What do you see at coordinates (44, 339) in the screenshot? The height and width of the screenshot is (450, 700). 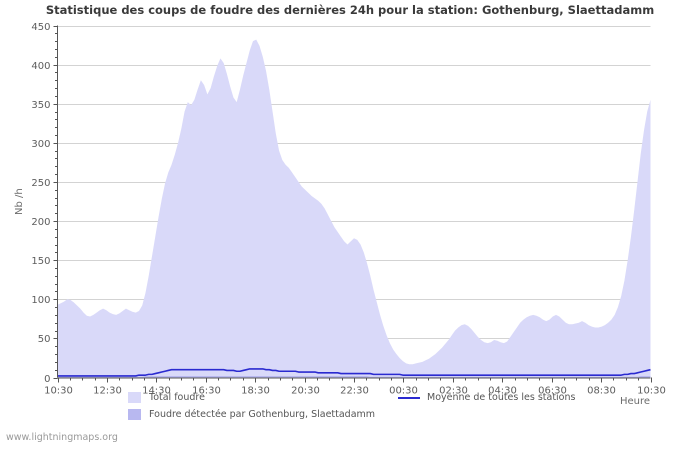 I see `svg-text: 50` at bounding box center [44, 339].